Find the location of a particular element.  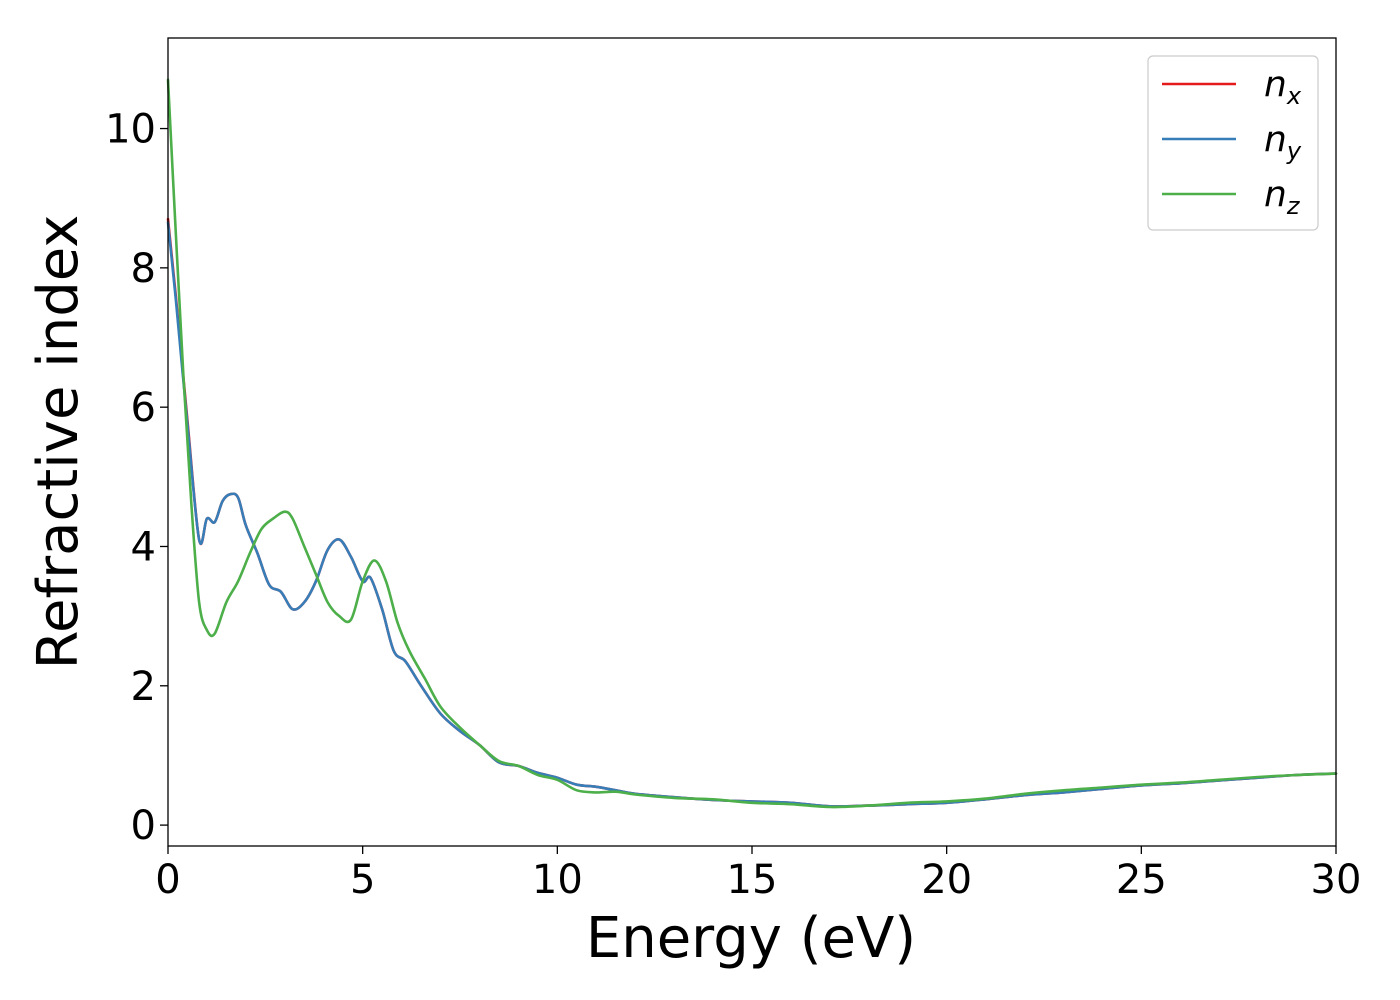

x-tick-label: 20 is located at coordinates (946, 880).